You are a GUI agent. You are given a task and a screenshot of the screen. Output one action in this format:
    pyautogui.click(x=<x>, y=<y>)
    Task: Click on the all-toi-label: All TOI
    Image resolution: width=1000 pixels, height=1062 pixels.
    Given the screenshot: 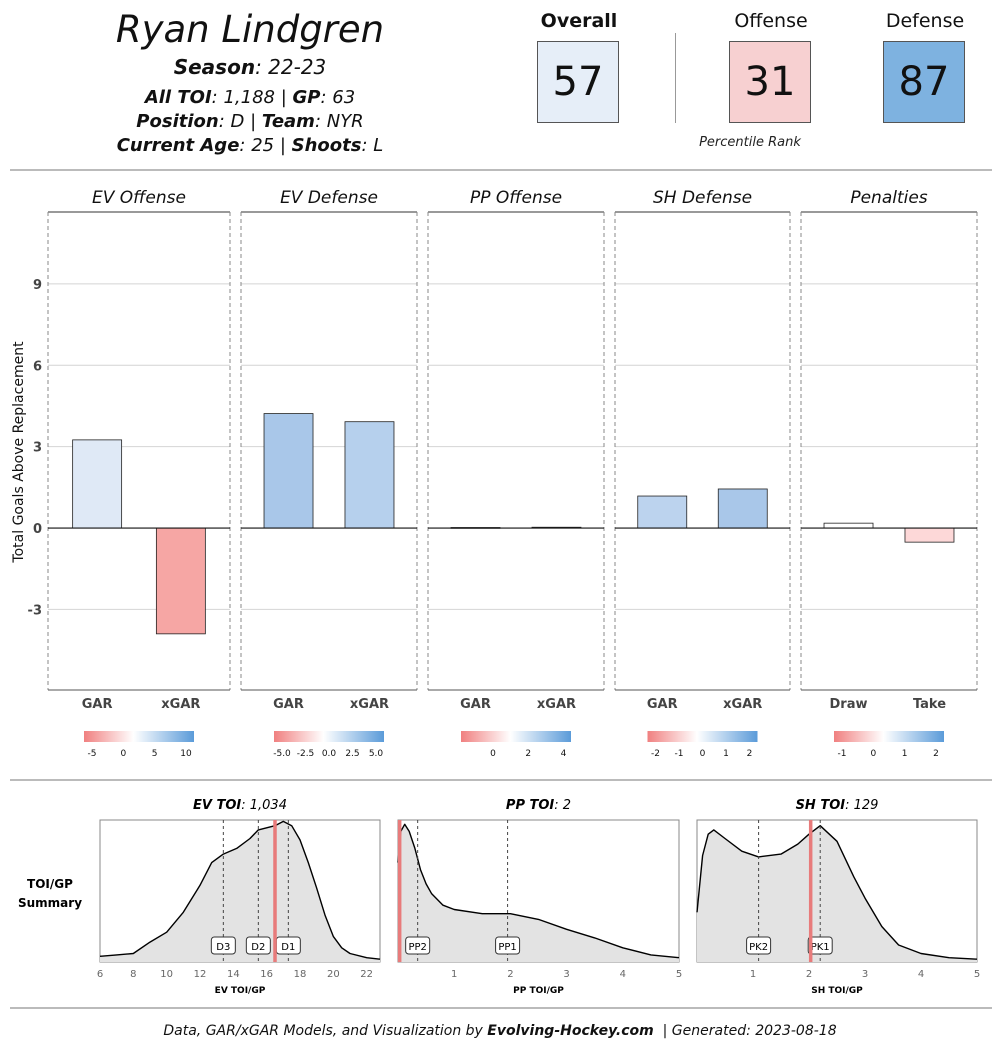 What is the action you would take?
    pyautogui.click(x=178, y=97)
    